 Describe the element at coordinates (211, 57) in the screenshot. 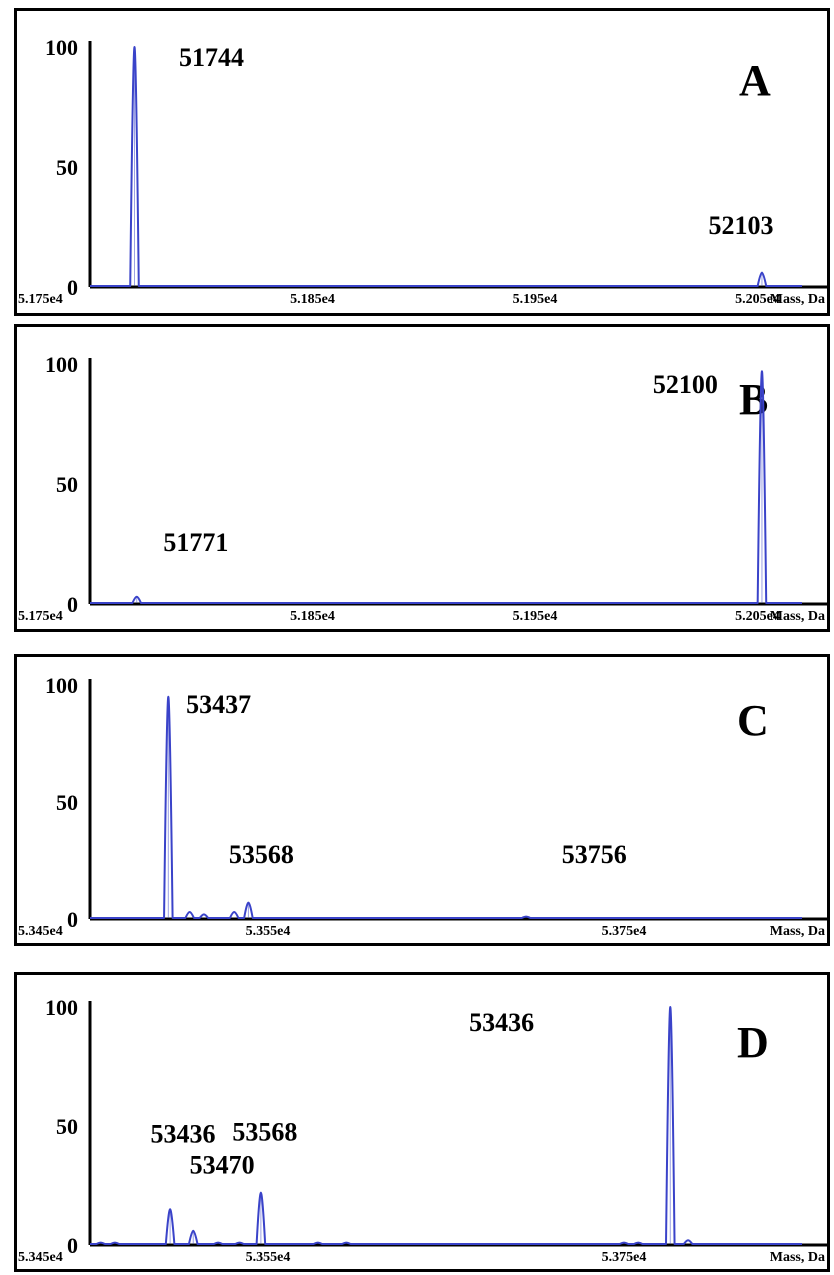

I see `peak-annotation: 51744` at that location.